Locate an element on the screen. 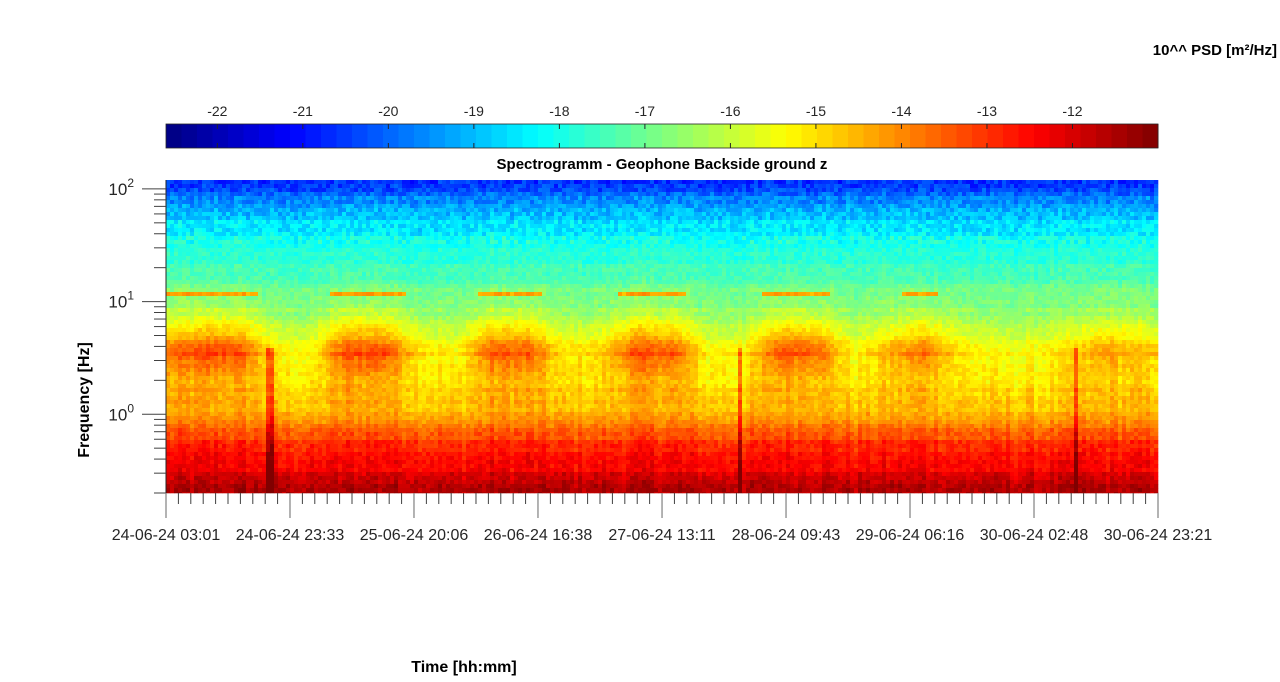 This screenshot has height=682, width=1280. colorbar-tick-label: -12 is located at coordinates (1072, 111).